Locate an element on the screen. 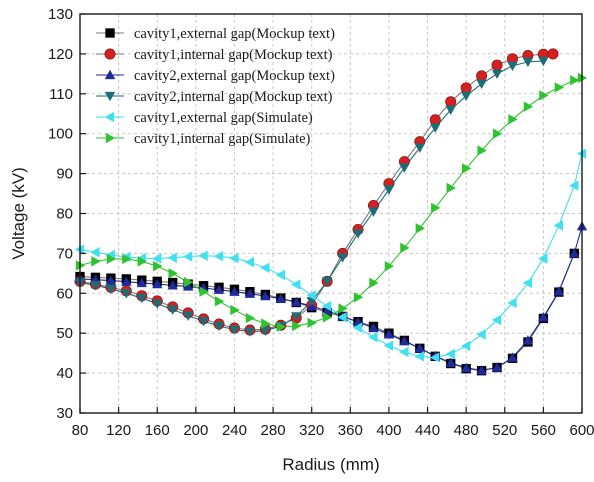 The width and height of the screenshot is (594, 482). x-tick-label: 200 is located at coordinates (195, 430).